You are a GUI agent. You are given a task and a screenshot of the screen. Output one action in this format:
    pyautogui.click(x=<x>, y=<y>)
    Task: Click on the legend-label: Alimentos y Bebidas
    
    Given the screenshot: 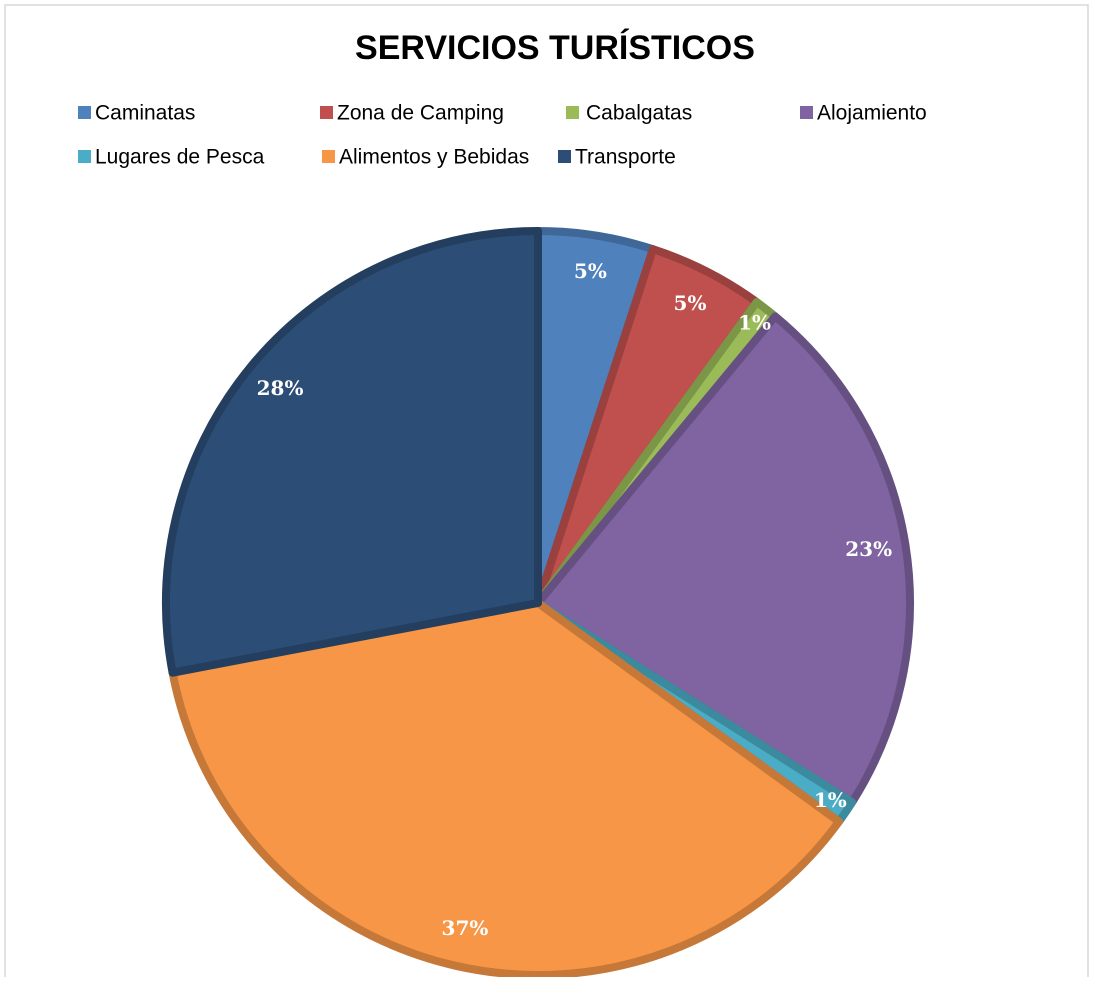 What is the action you would take?
    pyautogui.click(x=434, y=157)
    